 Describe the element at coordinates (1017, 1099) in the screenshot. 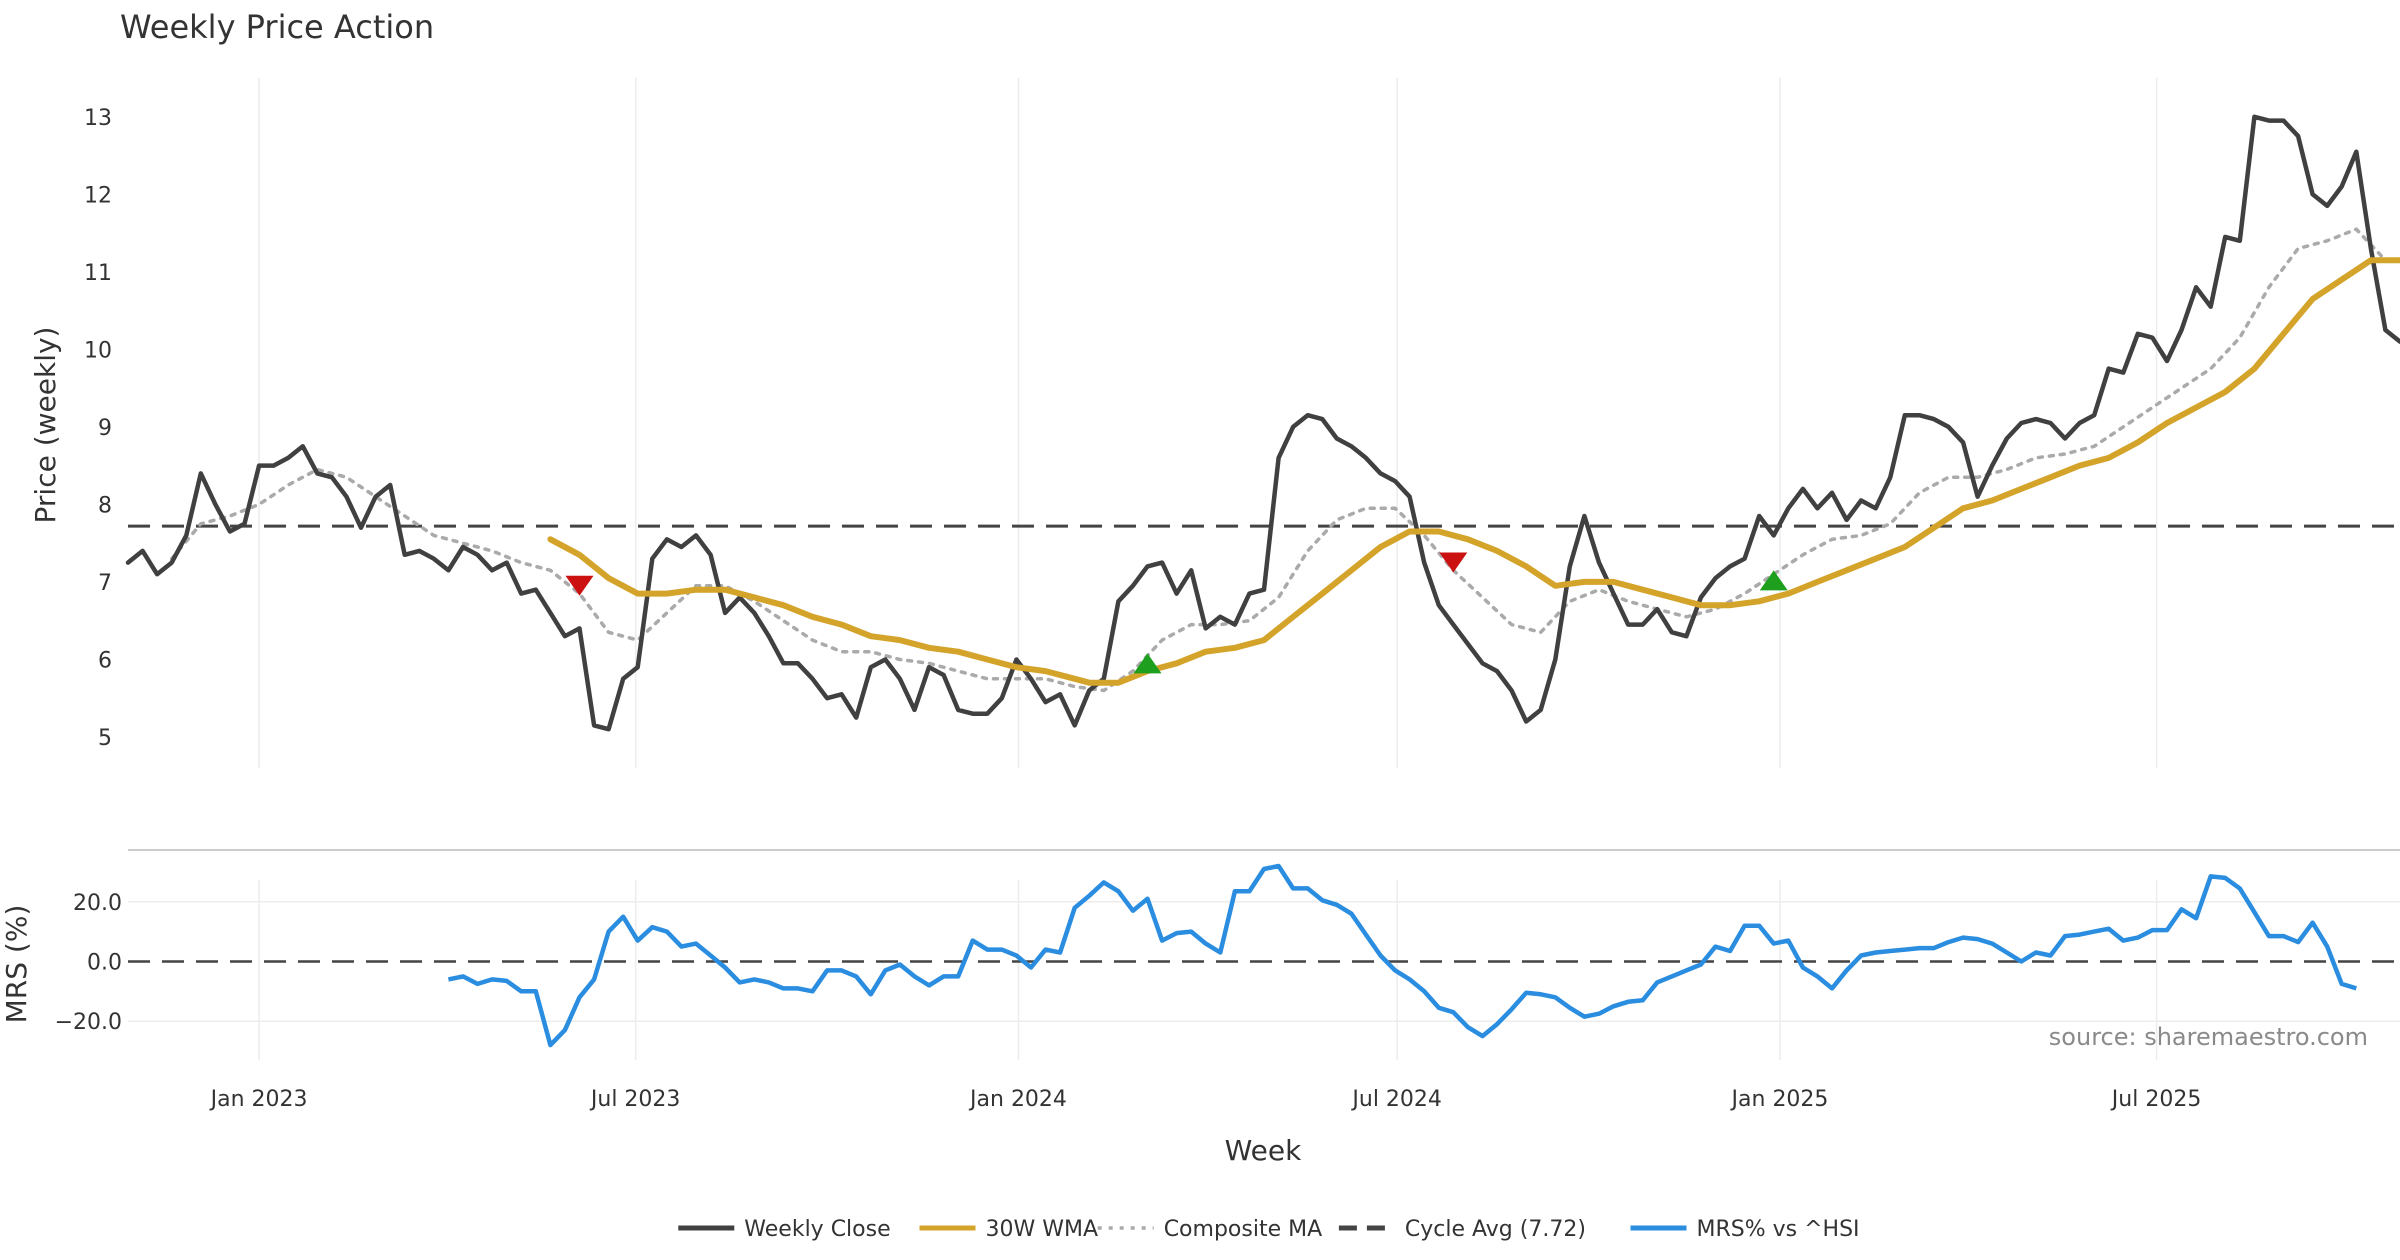

I see `x-tick-label: Jan 2024` at that location.